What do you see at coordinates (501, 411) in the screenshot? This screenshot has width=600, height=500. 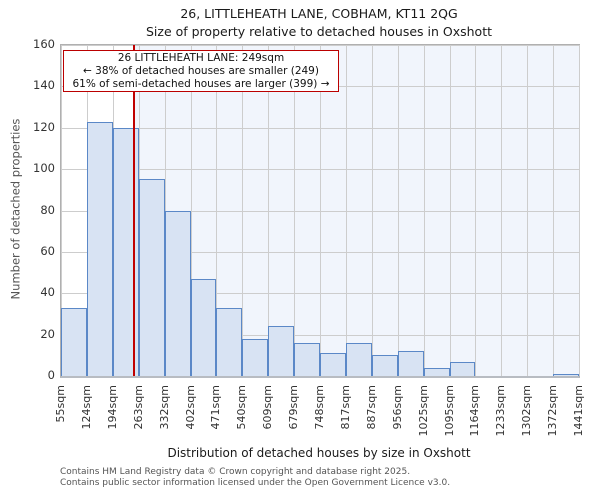 I see `x-tick-label: 1233sqm` at bounding box center [501, 411].